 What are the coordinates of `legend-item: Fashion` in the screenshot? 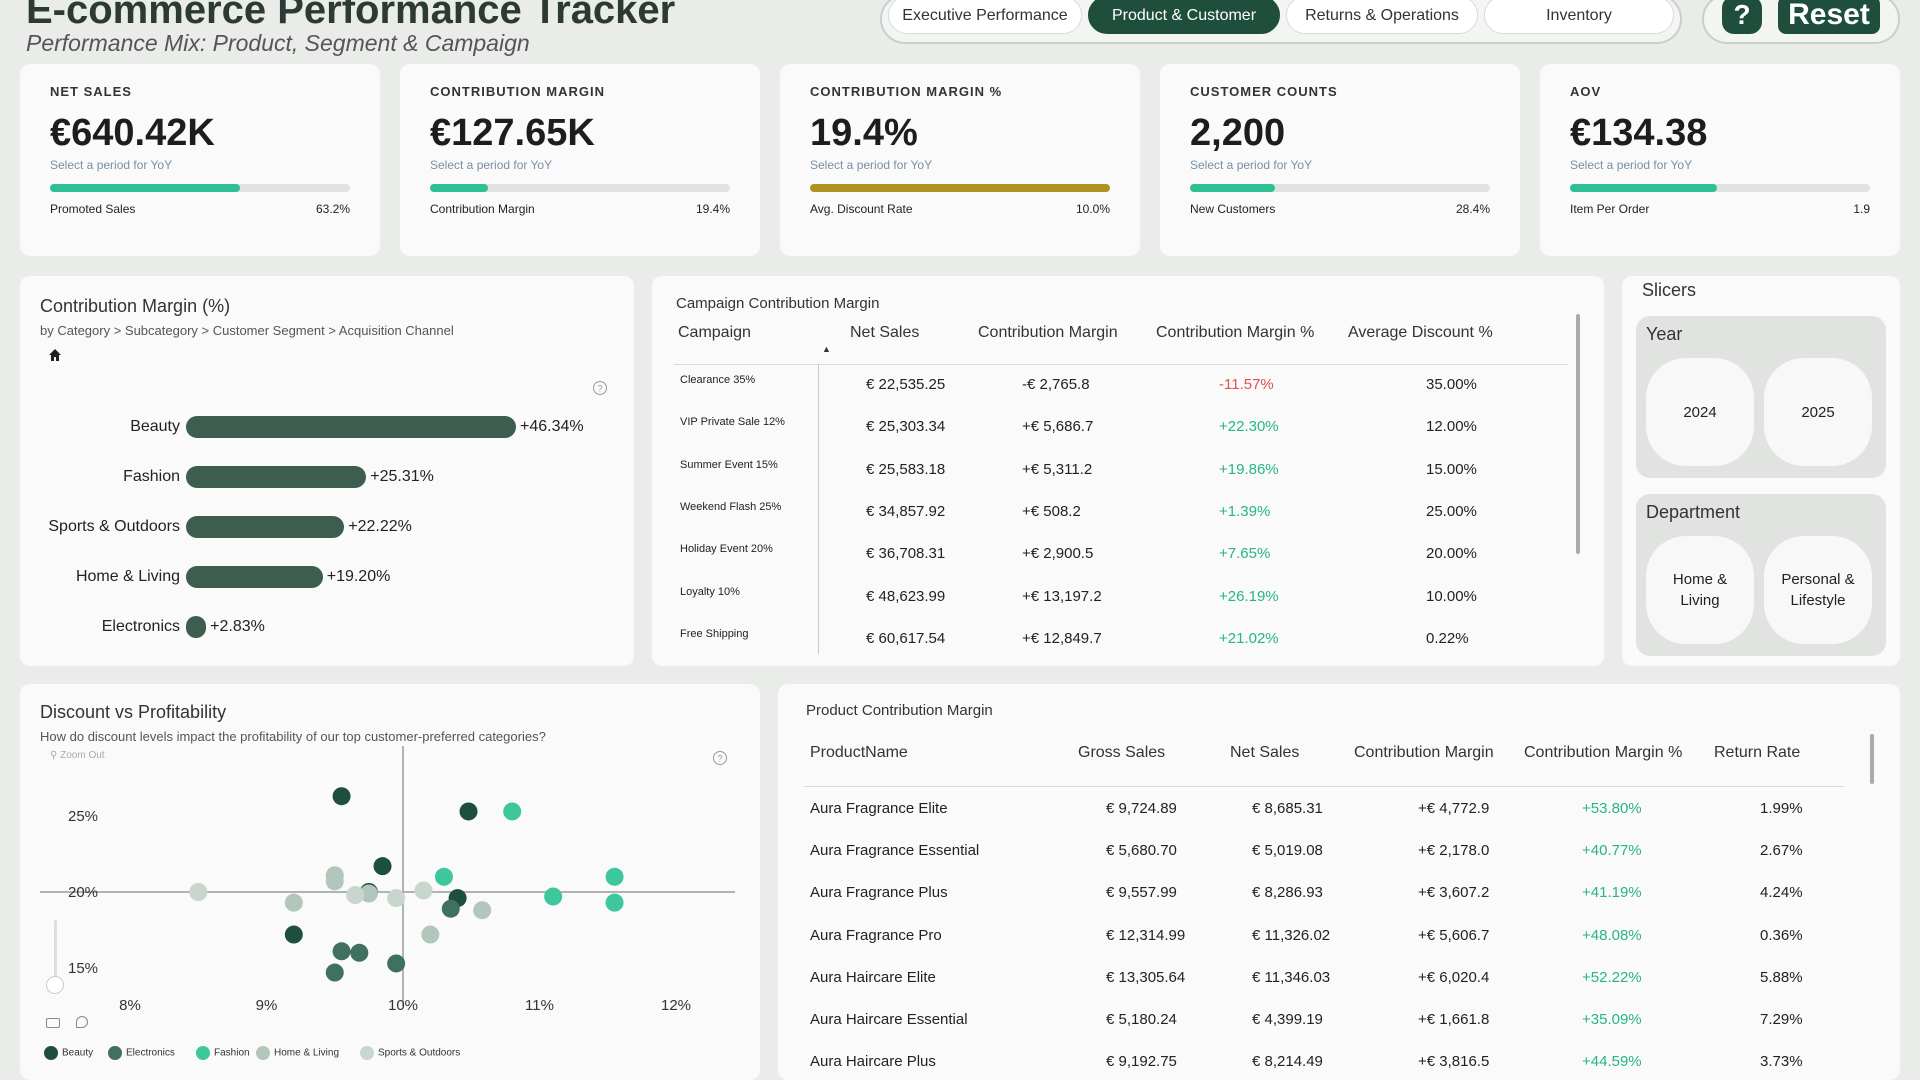 It's located at (223, 1053).